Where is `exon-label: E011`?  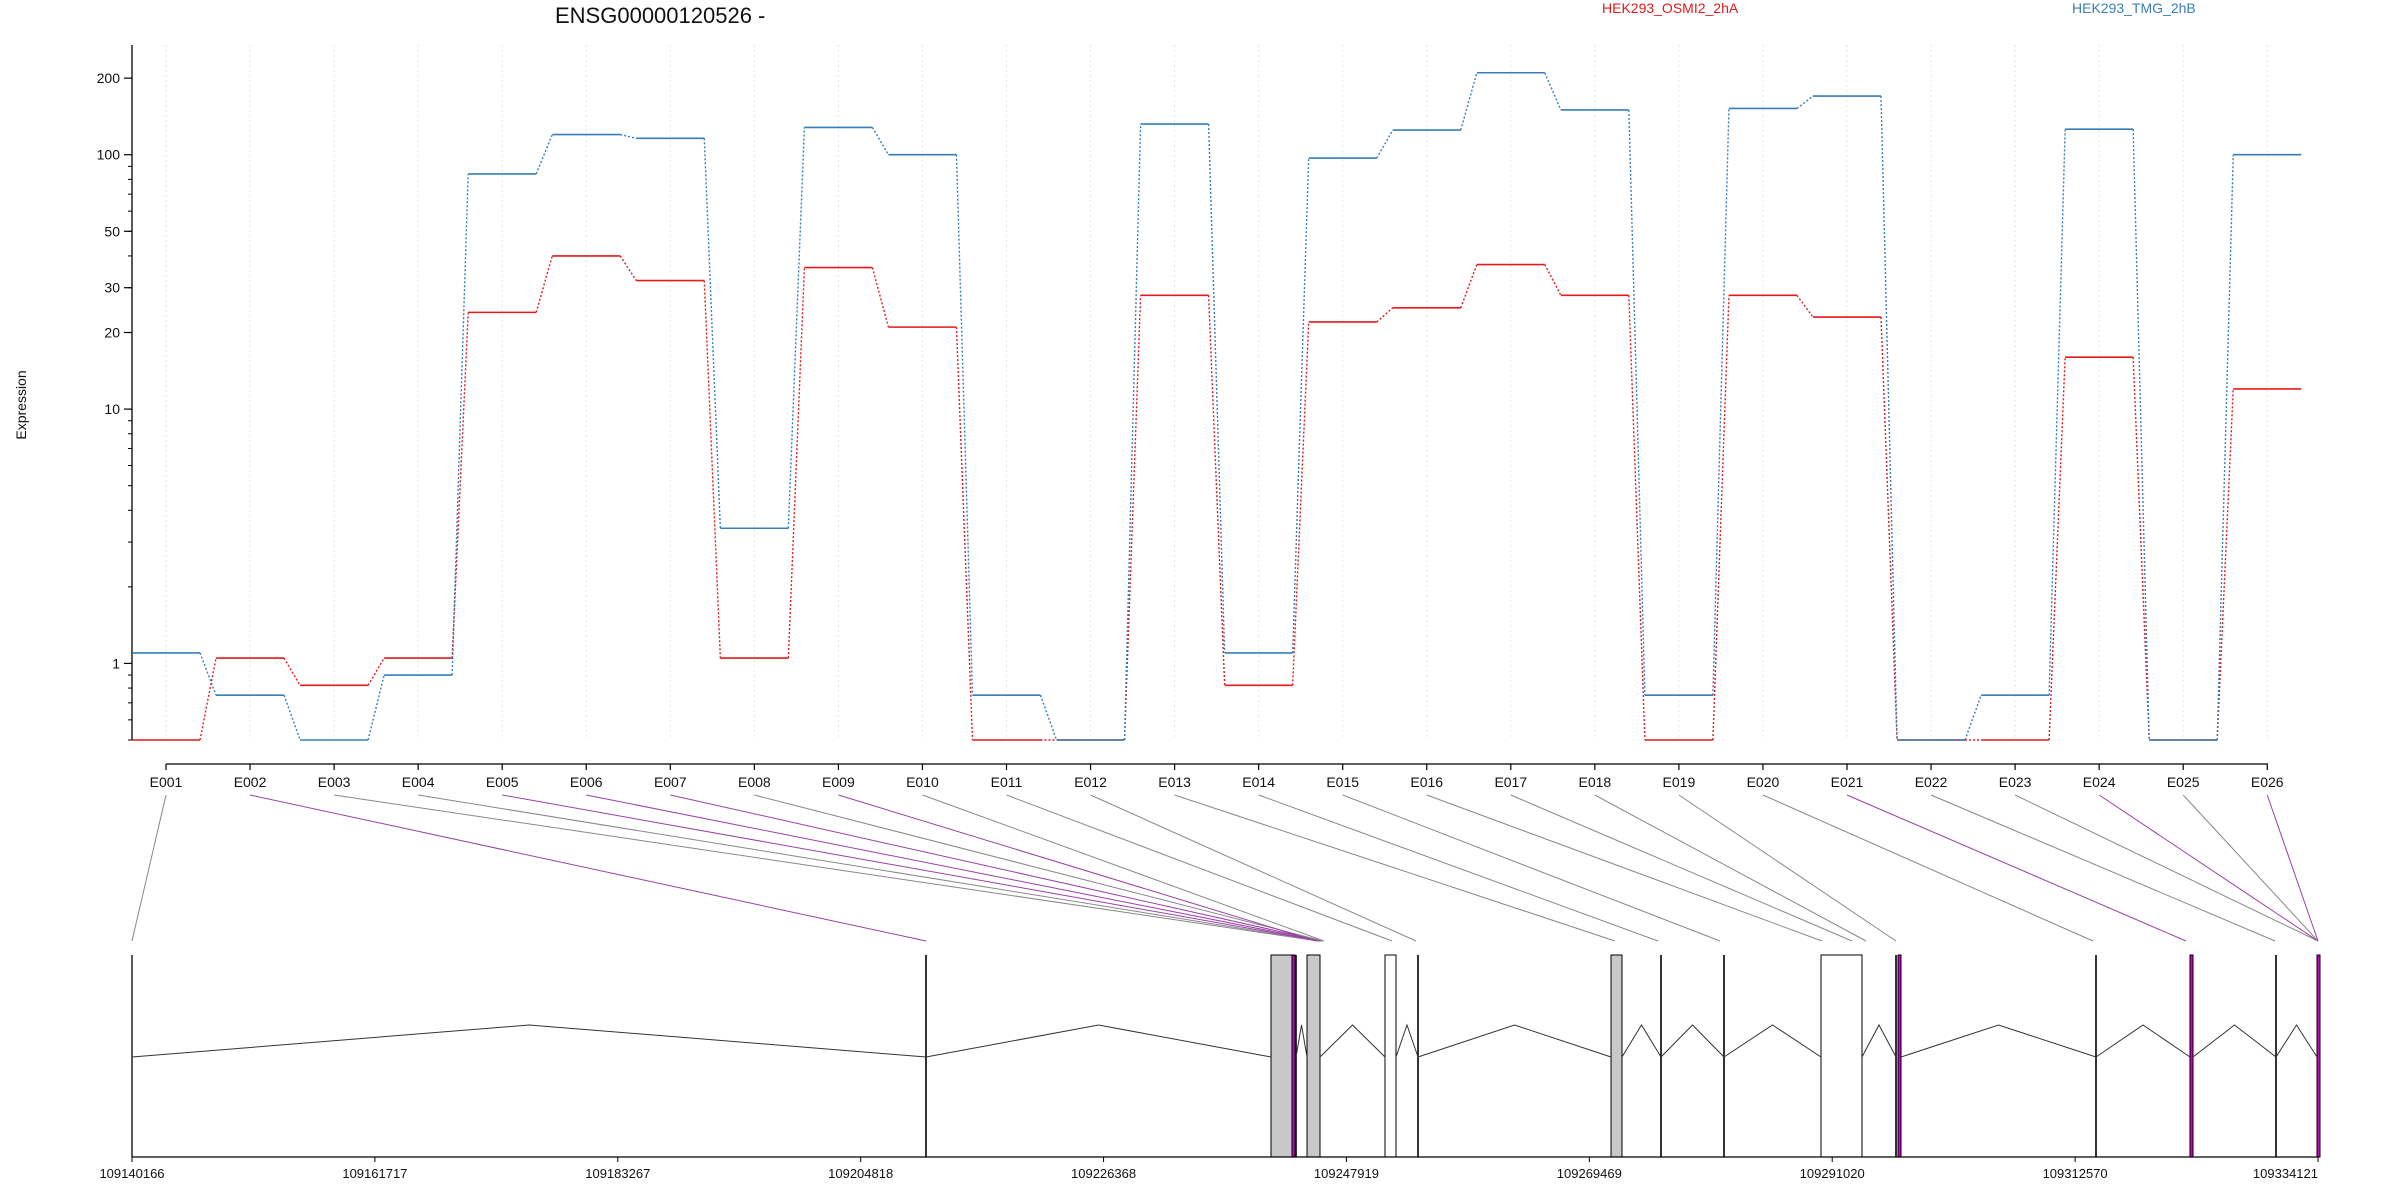
exon-label: E011 is located at coordinates (1007, 782).